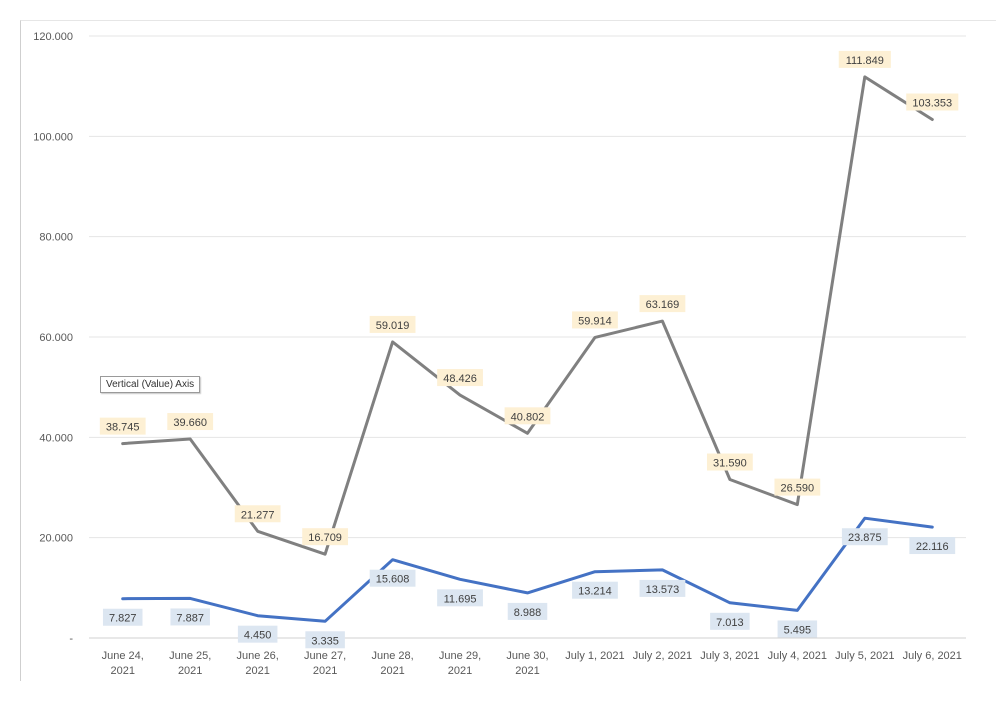  I want to click on x-tick-label: June 29,, so click(460, 656).